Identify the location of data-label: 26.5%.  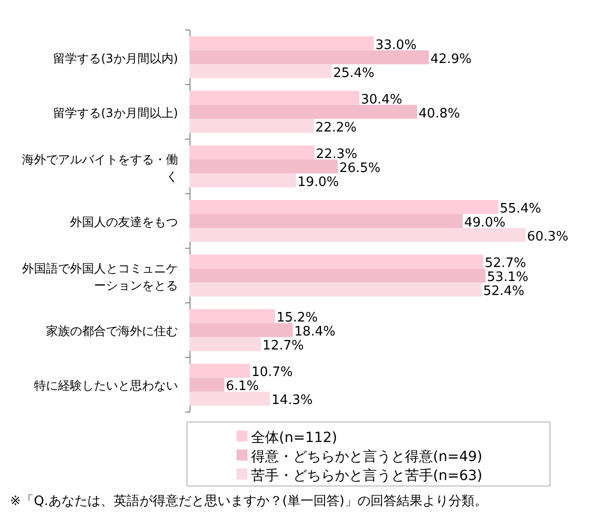
(360, 168).